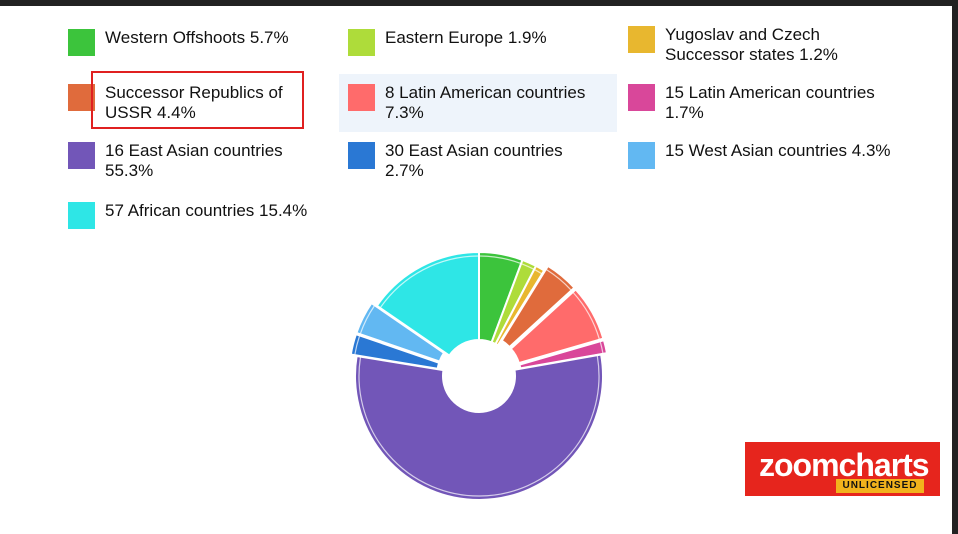 Image resolution: width=958 pixels, height=534 pixels. What do you see at coordinates (880, 486) in the screenshot?
I see `unlicensed-badge: UNLICENSED` at bounding box center [880, 486].